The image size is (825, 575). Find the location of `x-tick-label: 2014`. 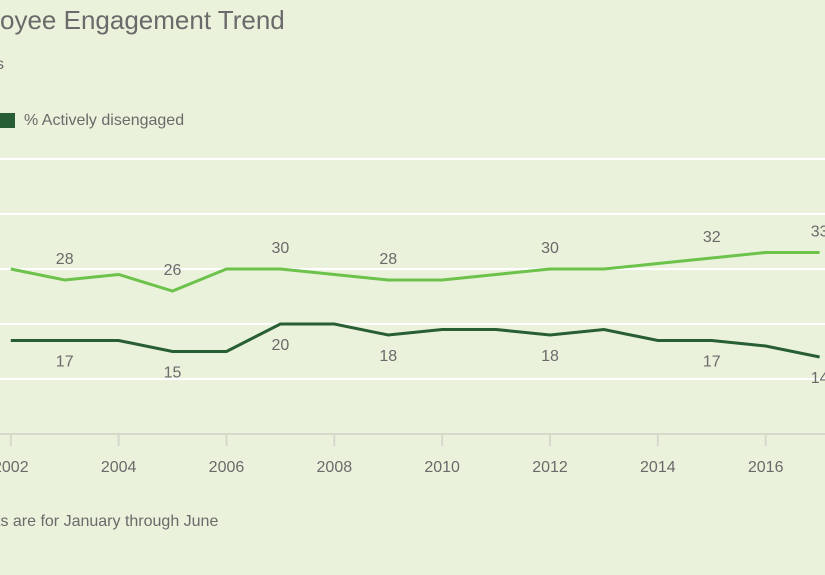

x-tick-label: 2014 is located at coordinates (658, 467).